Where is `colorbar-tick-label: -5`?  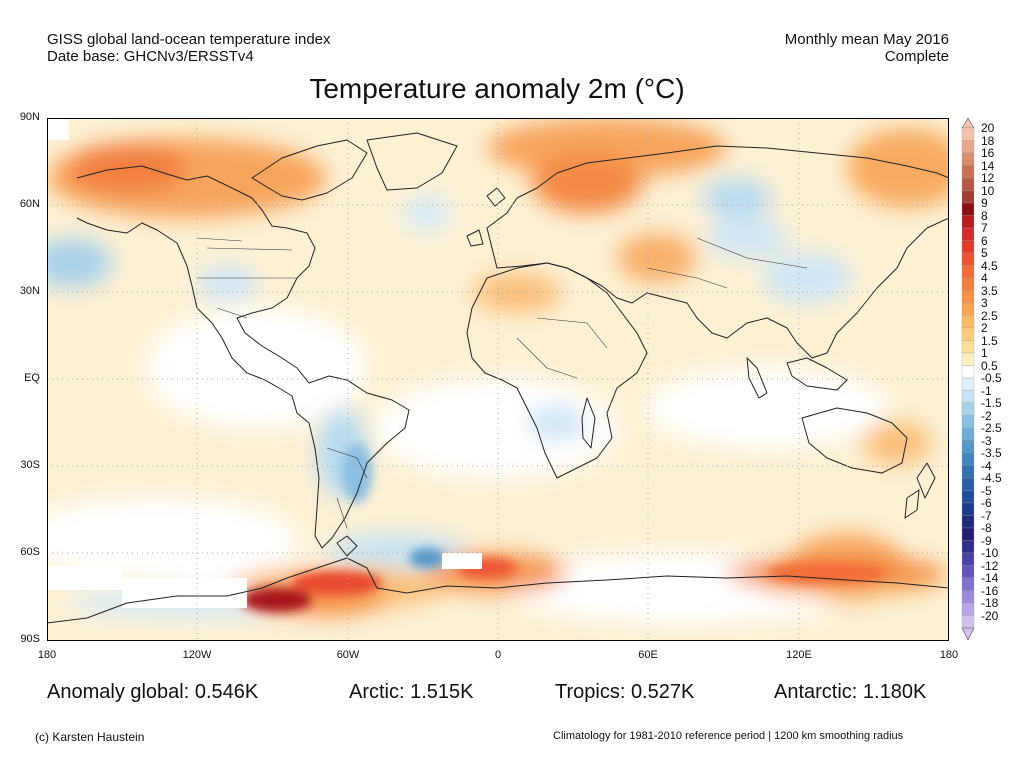 colorbar-tick-label: -5 is located at coordinates (986, 490).